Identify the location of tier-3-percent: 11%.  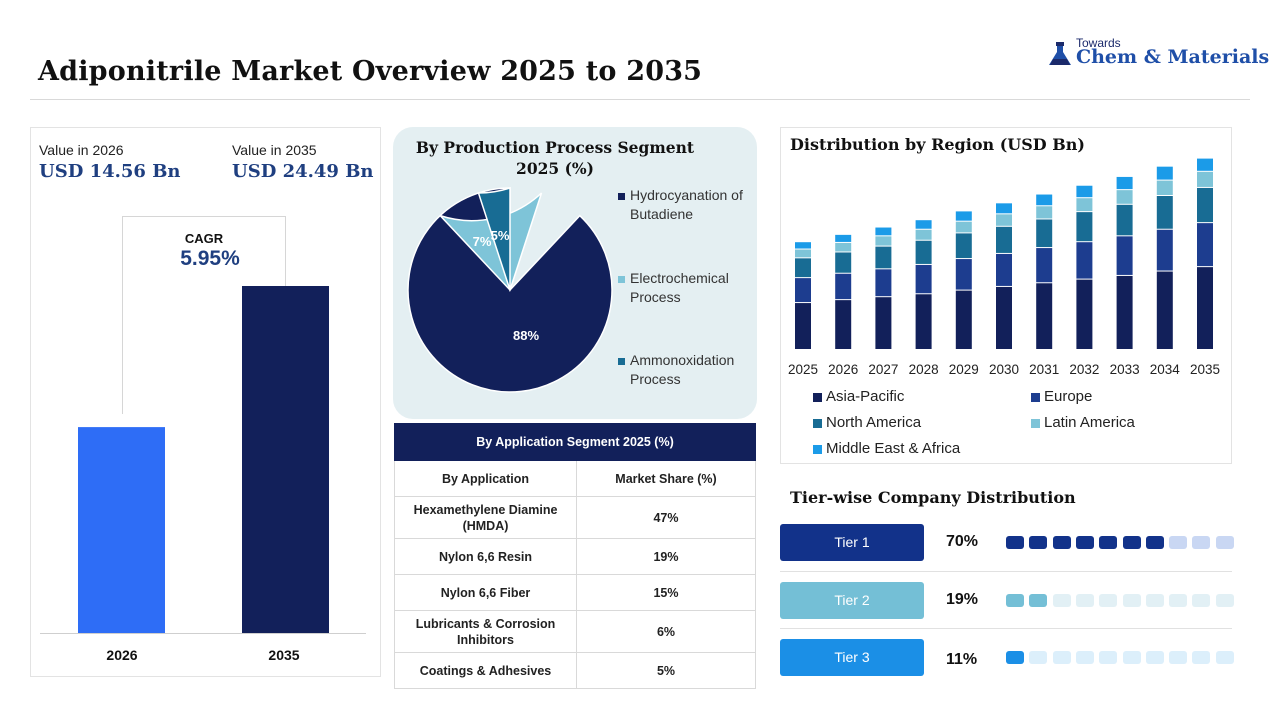
(962, 659).